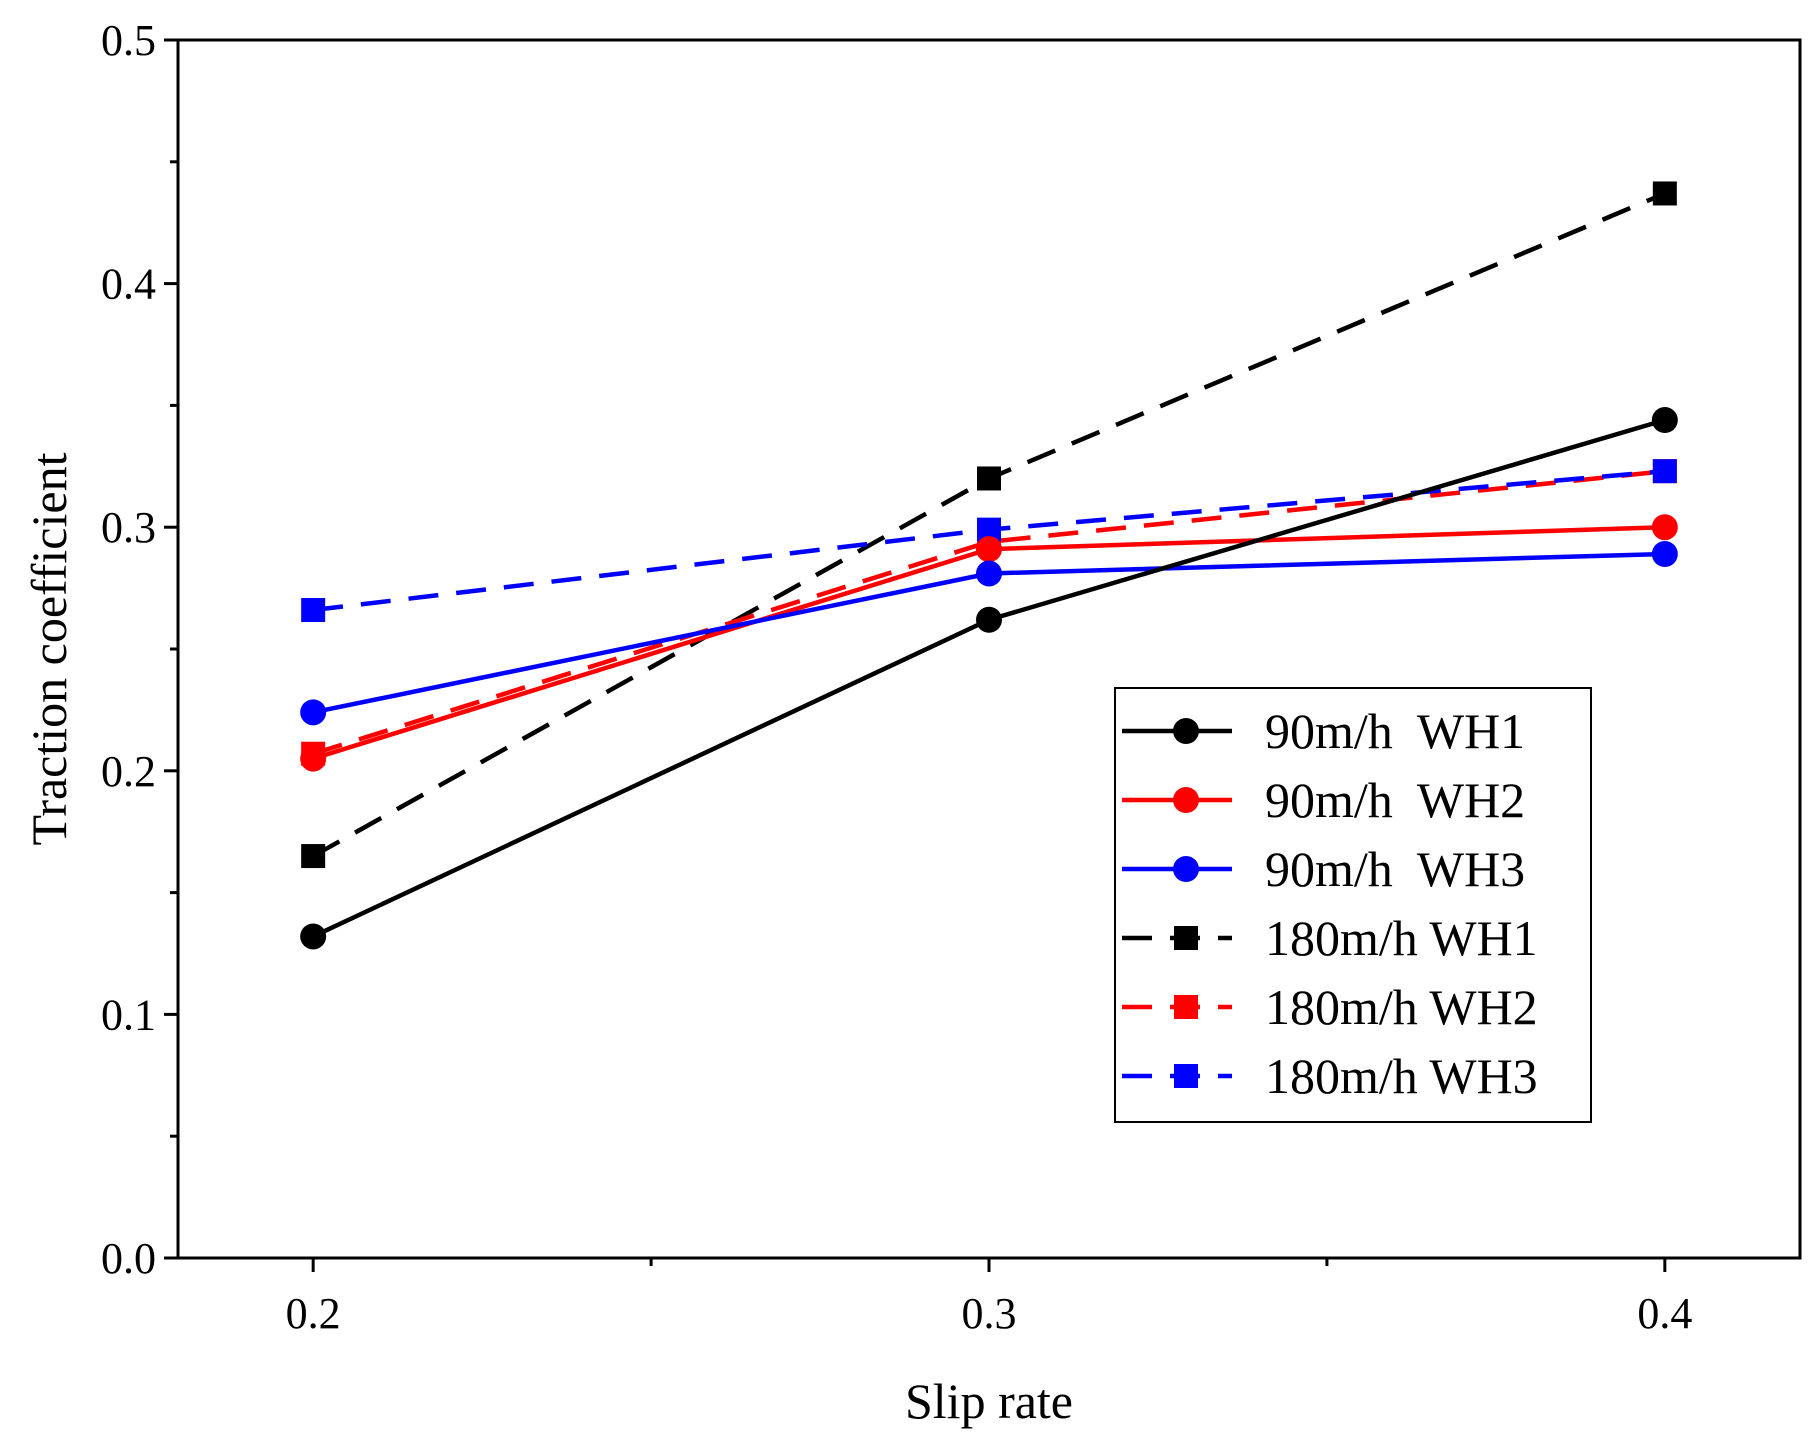 The width and height of the screenshot is (1814, 1446). What do you see at coordinates (139, 649) in the screenshot?
I see `y-axis: 0.0 0.1 0.2 0.3 0.4 0.5` at bounding box center [139, 649].